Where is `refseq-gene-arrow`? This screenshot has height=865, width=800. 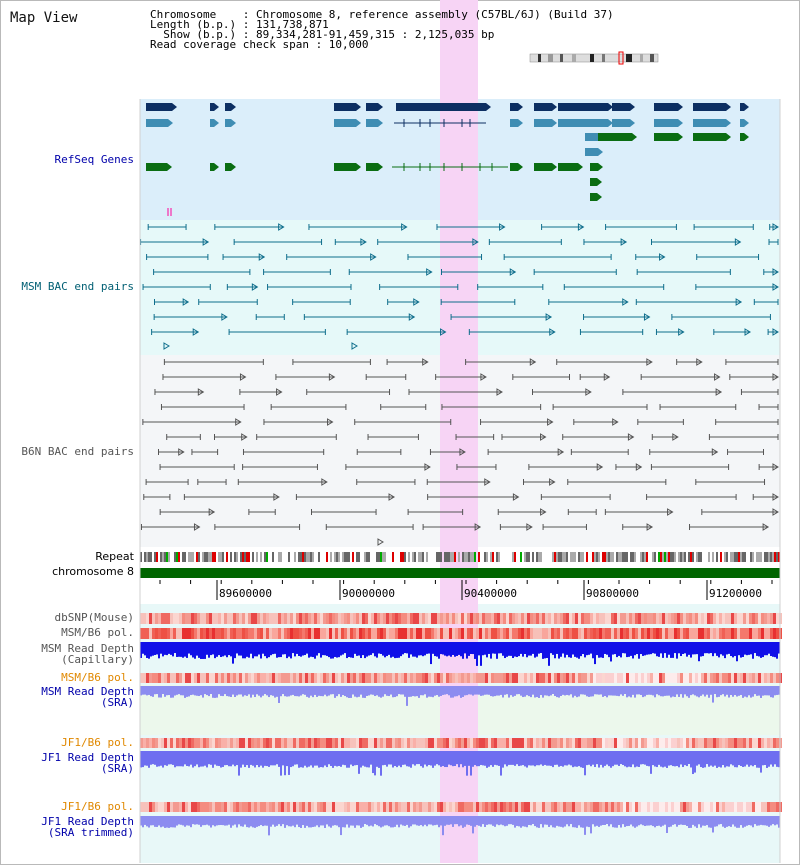
refseq-gene-arrow is located at coordinates (746, 123).